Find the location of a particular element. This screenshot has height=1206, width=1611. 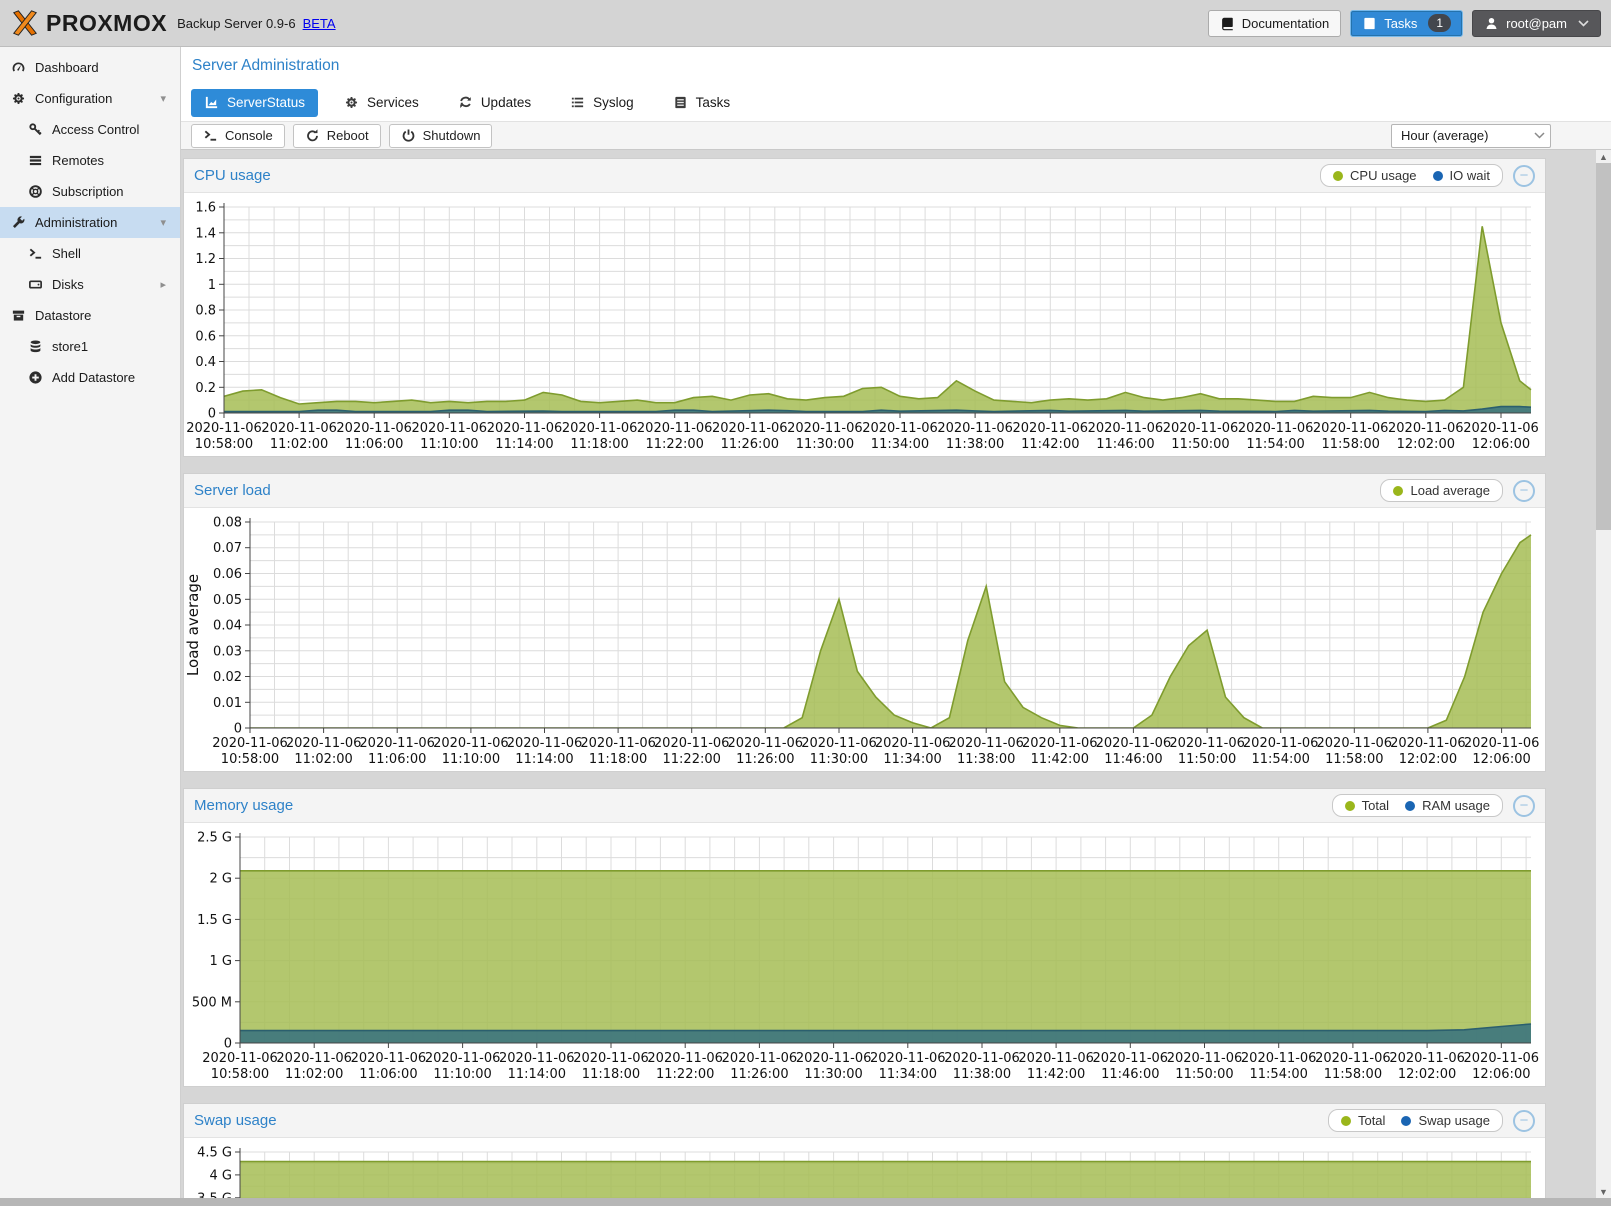

svg-text: 11:50:00 is located at coordinates (1200, 444).